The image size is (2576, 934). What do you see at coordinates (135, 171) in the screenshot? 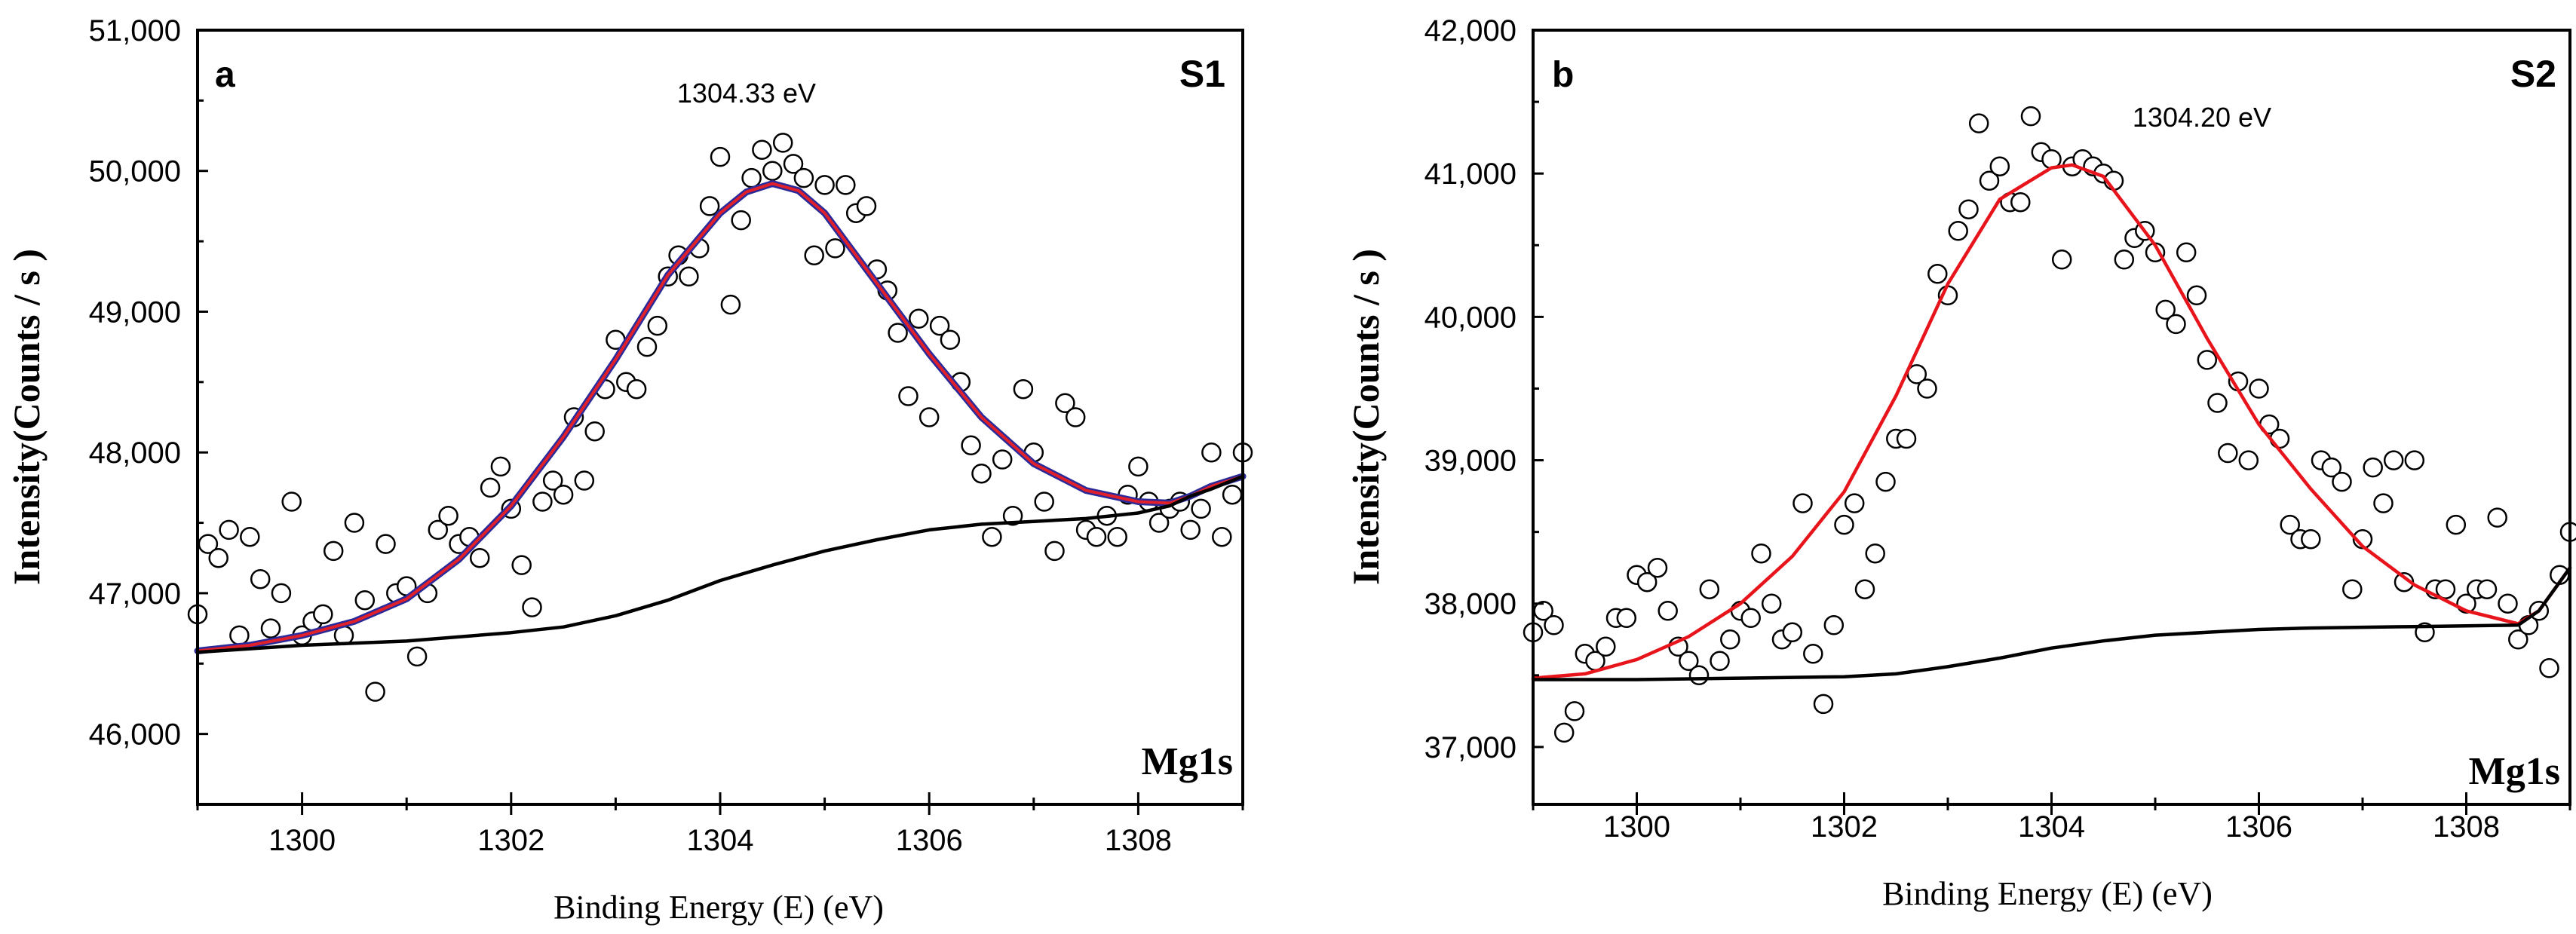
I see `panel-a-y-tick-label: 50,000` at bounding box center [135, 171].